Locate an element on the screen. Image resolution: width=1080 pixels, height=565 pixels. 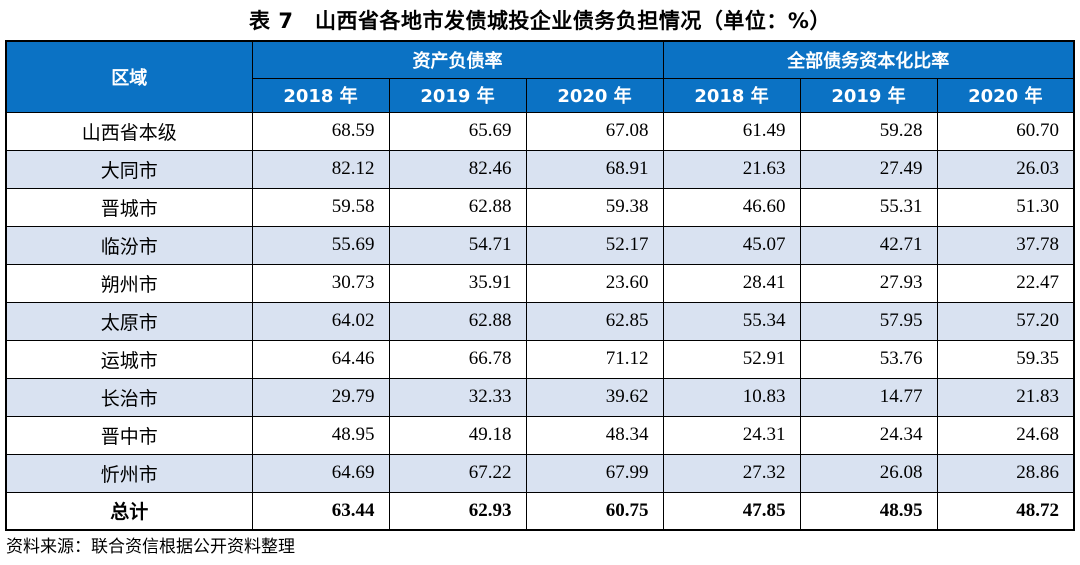
value-cell: 59.28 is located at coordinates (868, 131).